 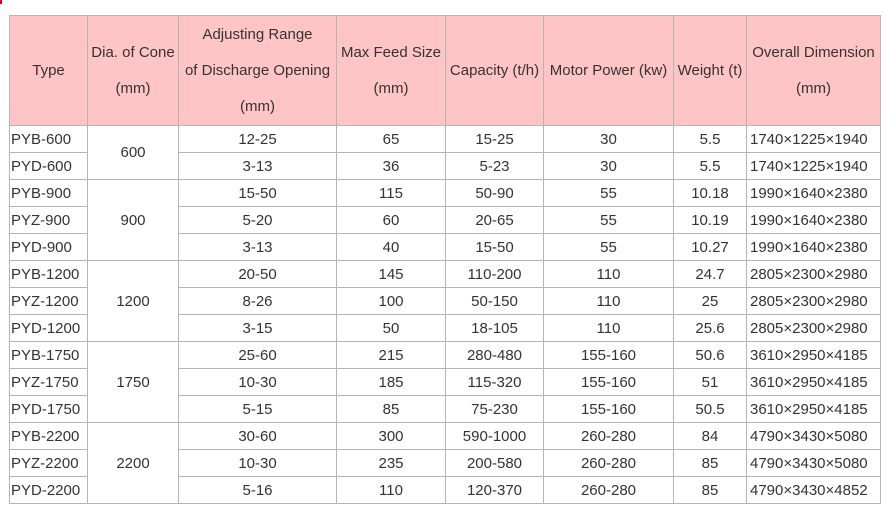 What do you see at coordinates (494, 409) in the screenshot?
I see `cell-capacity: 75-230` at bounding box center [494, 409].